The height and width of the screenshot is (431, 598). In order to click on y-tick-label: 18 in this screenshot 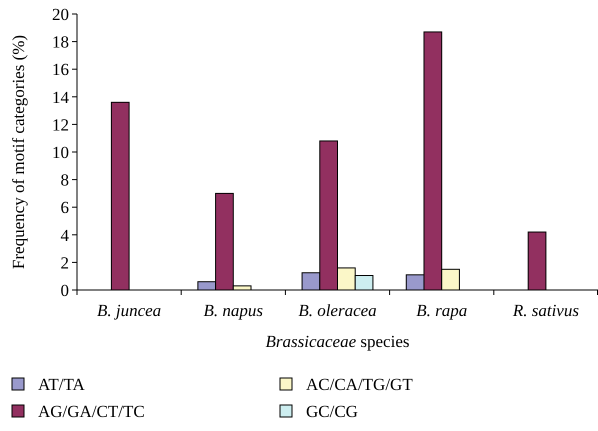, I will do `click(60, 42)`.